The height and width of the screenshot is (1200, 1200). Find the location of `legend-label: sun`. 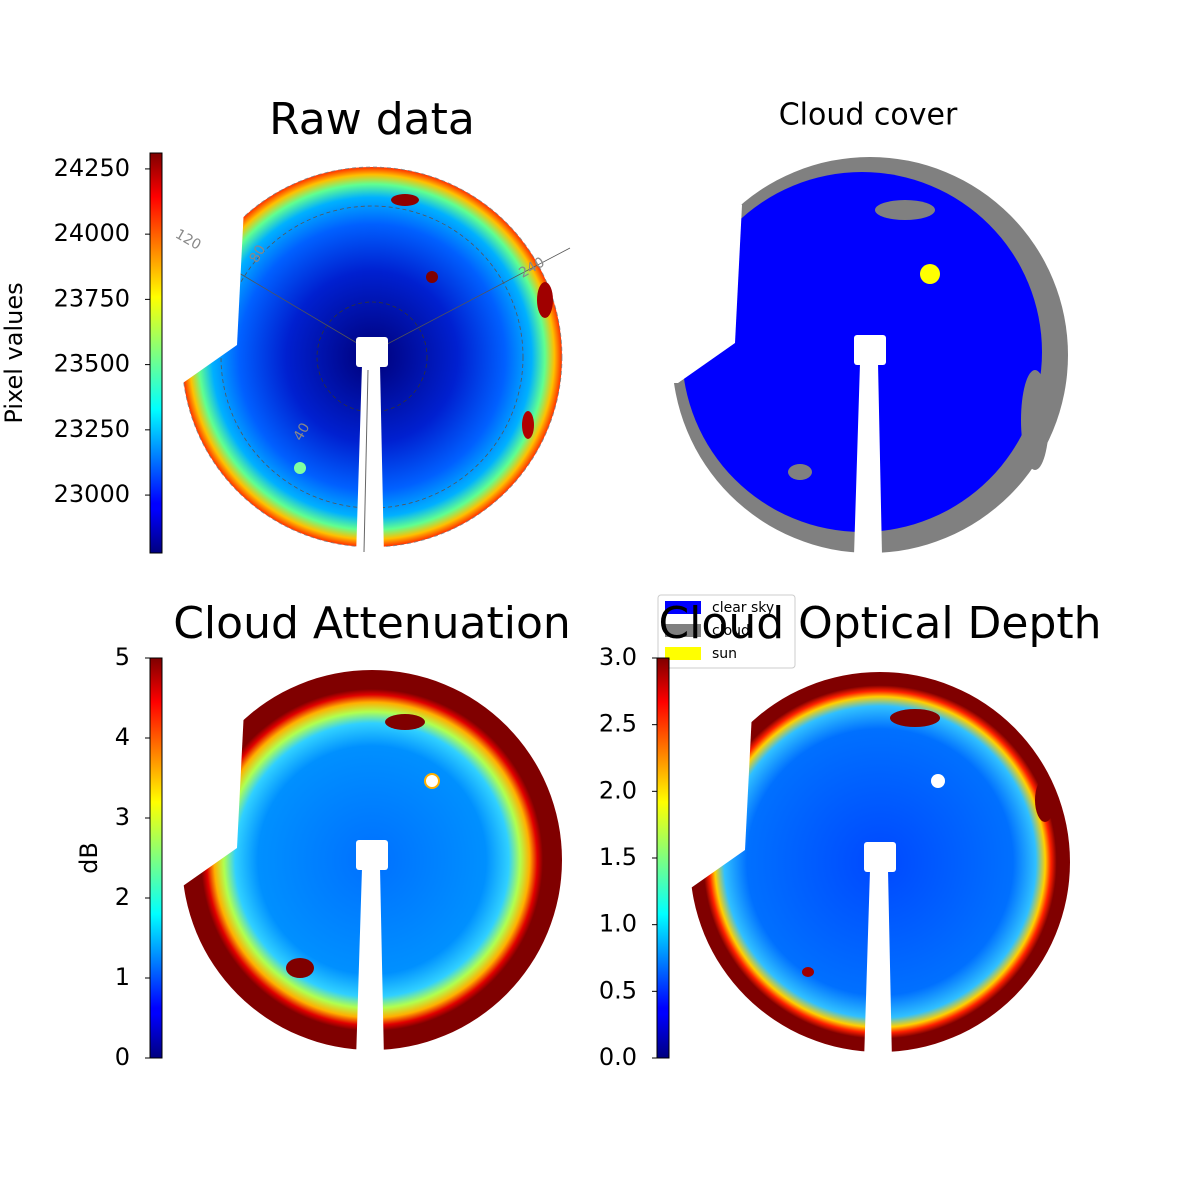

legend-label: sun is located at coordinates (724, 654).